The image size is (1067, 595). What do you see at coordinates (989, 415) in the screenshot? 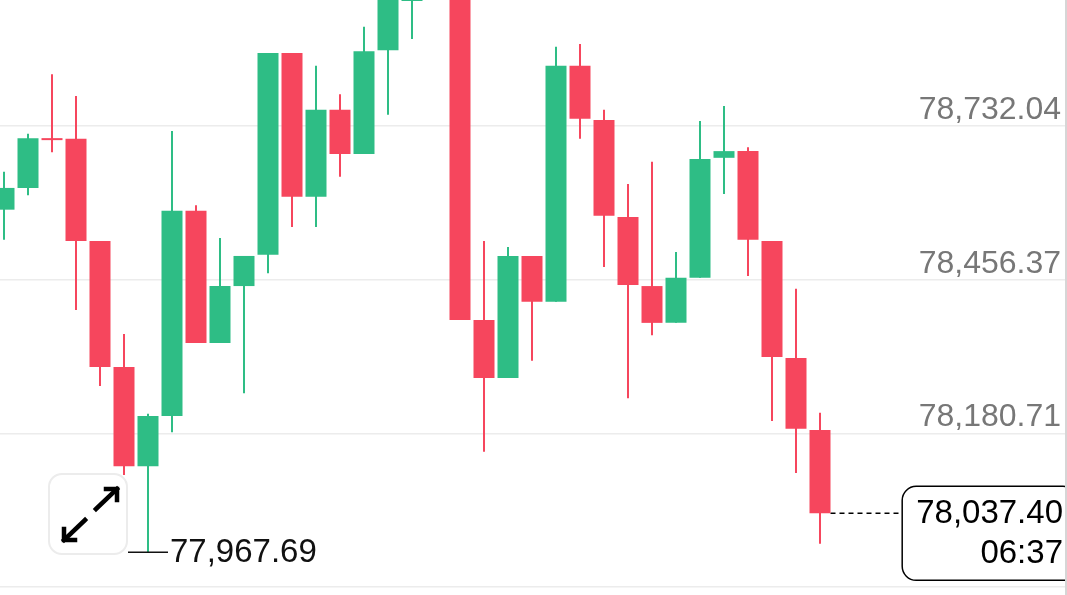
I see `y-tick-label: 78,180.71` at bounding box center [989, 415].